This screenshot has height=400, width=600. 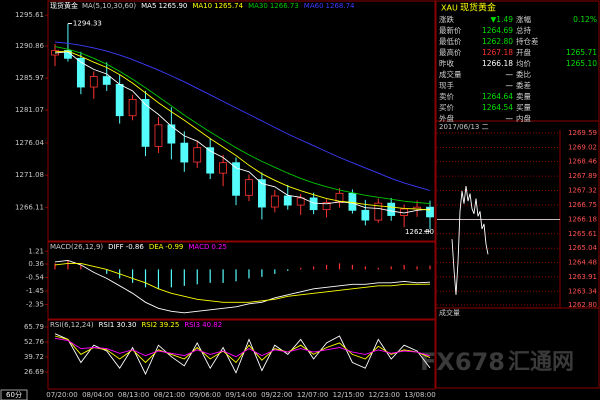 I want to click on y-tick-label: 1267.89, so click(x=582, y=176).